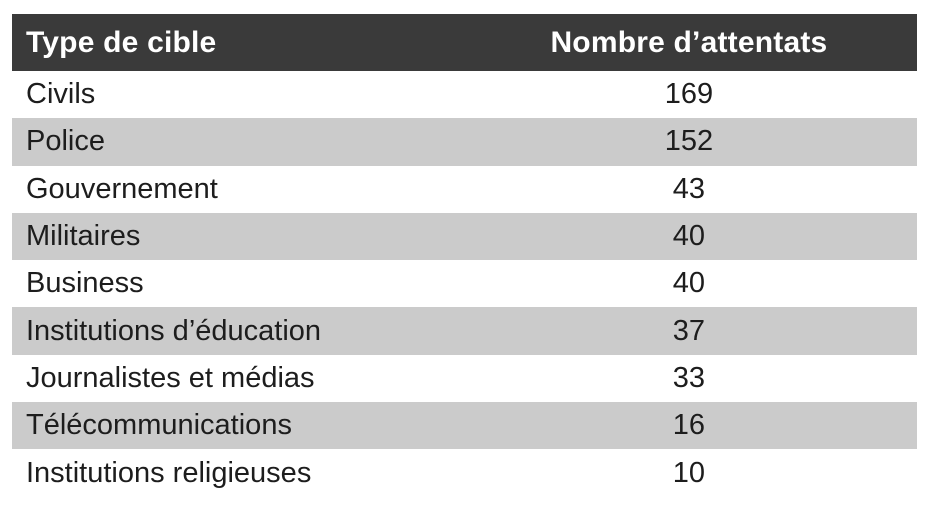 This screenshot has width=930, height=506. I want to click on target-type-cell: Militaires, so click(83, 236).